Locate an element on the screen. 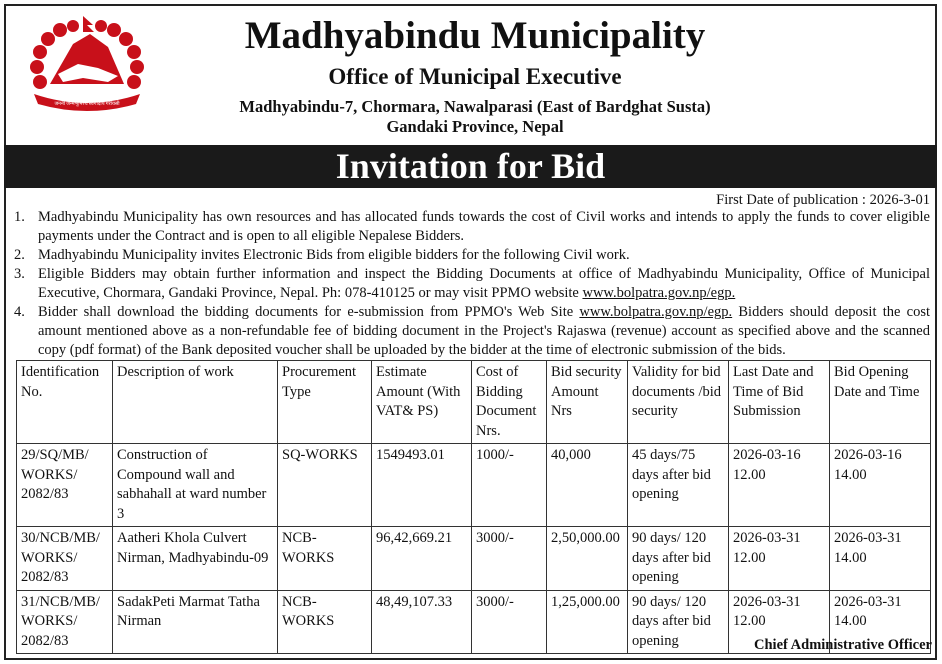 This screenshot has width=942, height=664. table-cell: 30/NCB/MB/ WORKS/ 2082/83 is located at coordinates (64, 558).